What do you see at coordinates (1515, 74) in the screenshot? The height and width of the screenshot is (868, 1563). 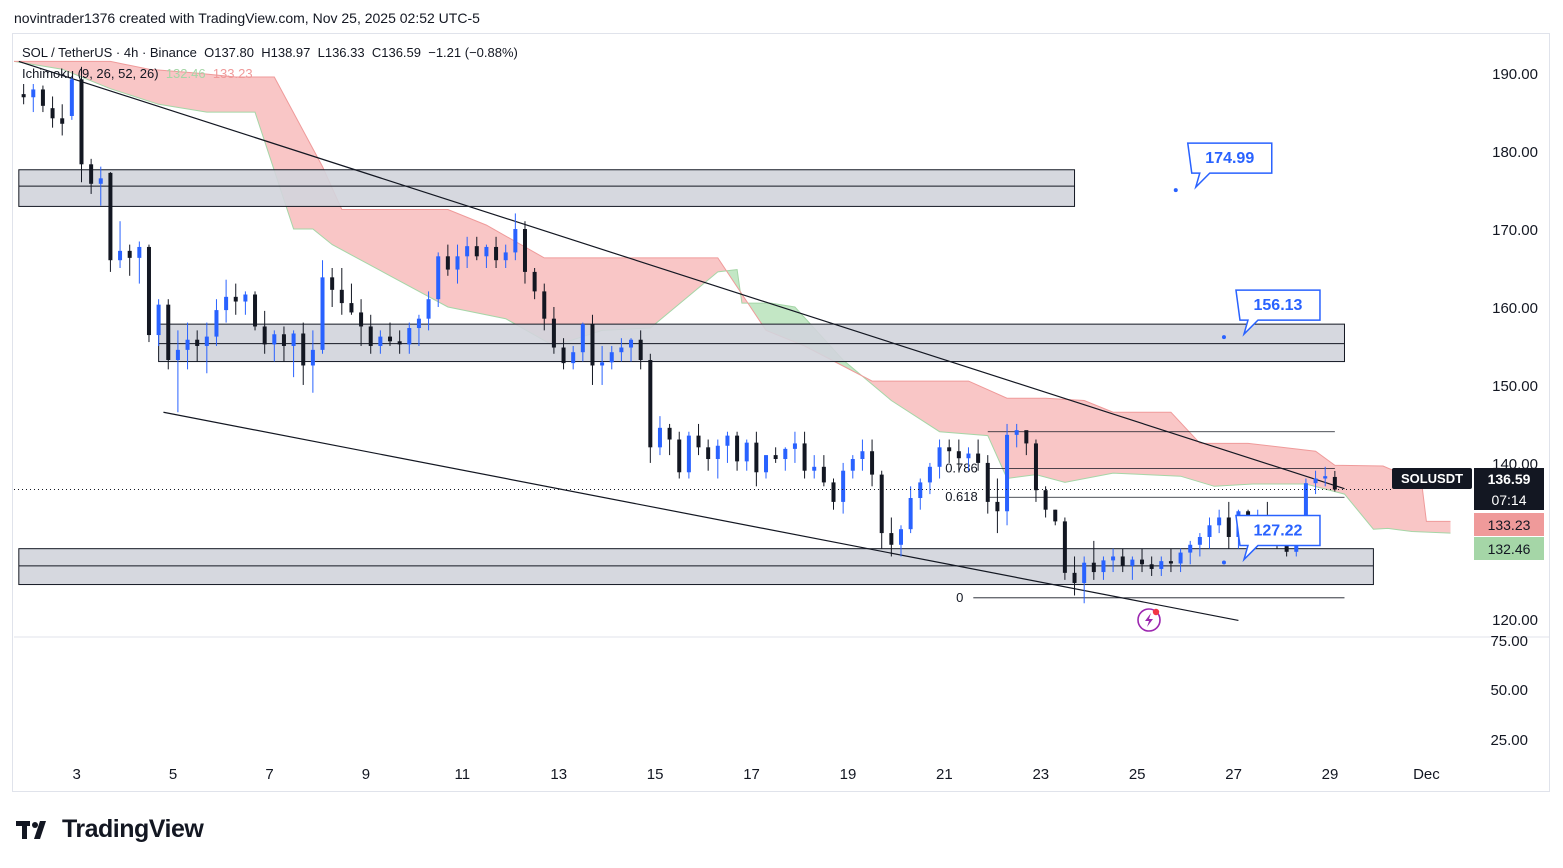 I see `y-tick-label: 190.00` at bounding box center [1515, 74].